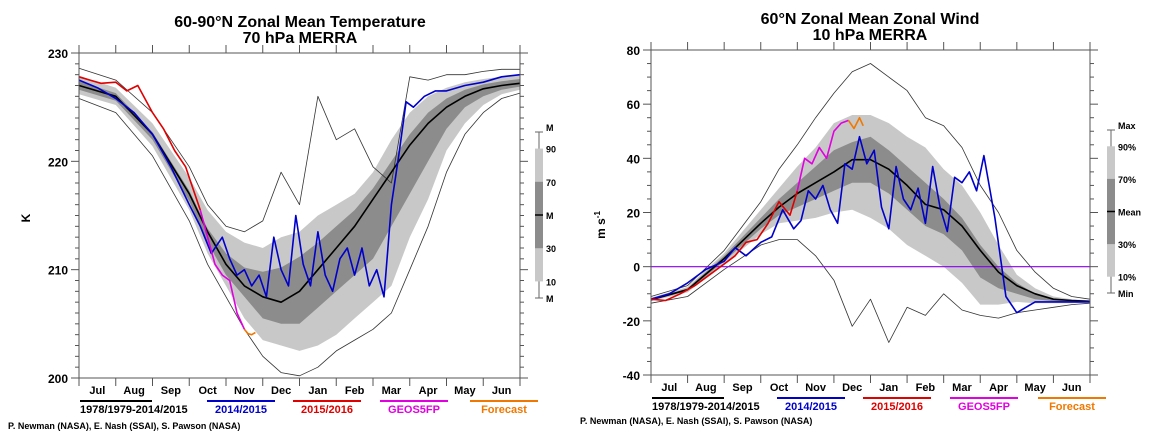  Describe the element at coordinates (58, 54) in the screenshot. I see `y-tick-label: 230` at that location.